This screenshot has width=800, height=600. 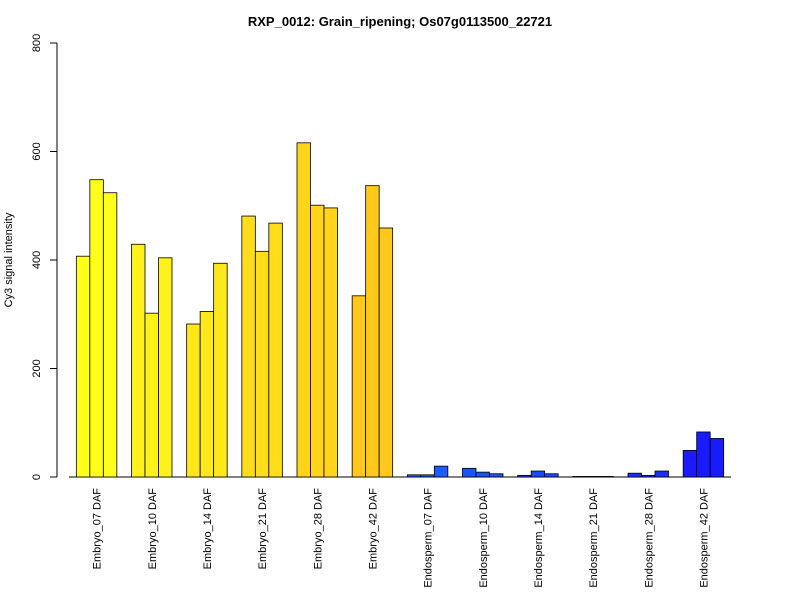 I want to click on x-tick-label: Endosperm_10 DAF, so click(x=484, y=538).